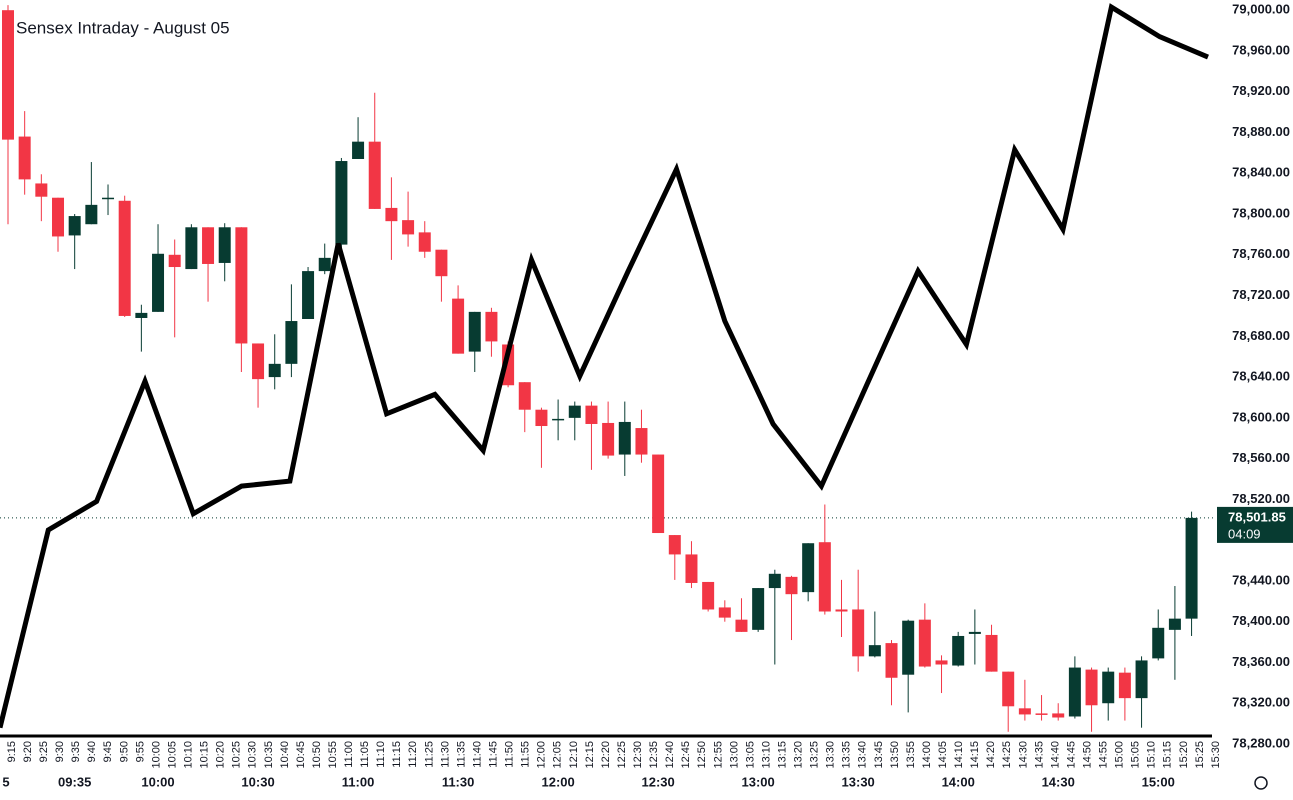  Describe the element at coordinates (397, 754) in the screenshot. I see `time-label: 11:15` at that location.